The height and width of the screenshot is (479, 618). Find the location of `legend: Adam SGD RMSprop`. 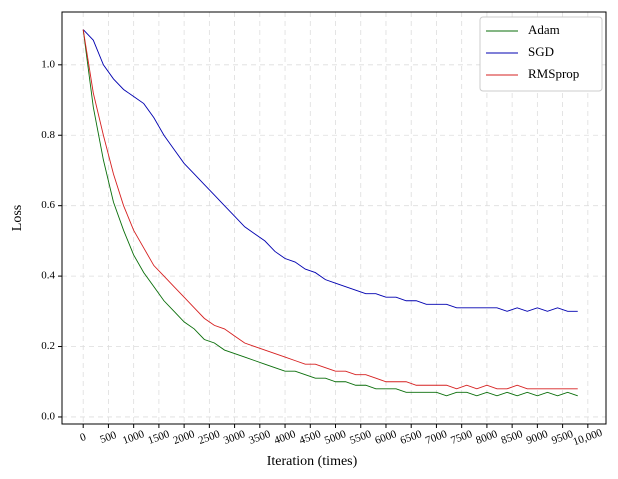

legend: Adam SGD RMSprop is located at coordinates (541, 54).